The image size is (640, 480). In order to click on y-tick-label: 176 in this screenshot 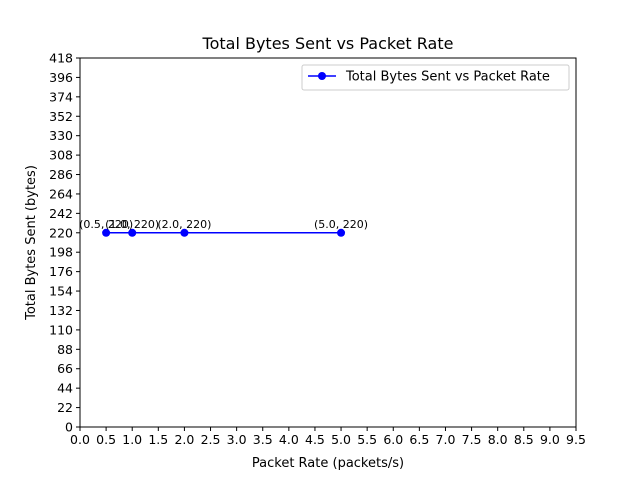, I will do `click(61, 271)`.